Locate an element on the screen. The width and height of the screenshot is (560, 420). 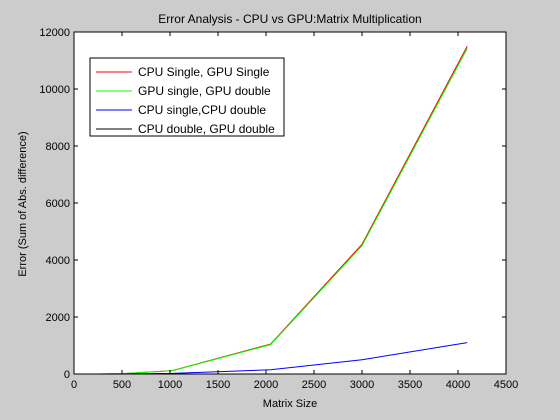
x-tick-label-6: 3000 is located at coordinates (362, 385).